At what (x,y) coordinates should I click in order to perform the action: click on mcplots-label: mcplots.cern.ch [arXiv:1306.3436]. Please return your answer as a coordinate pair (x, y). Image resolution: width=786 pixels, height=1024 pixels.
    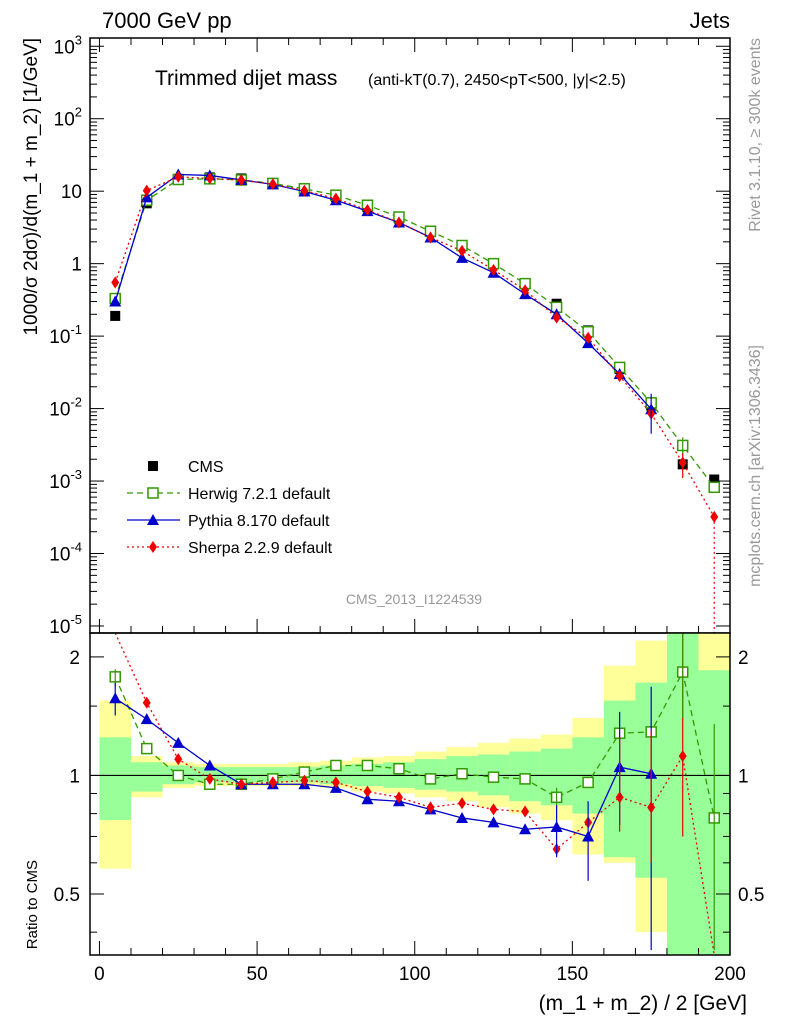
    Looking at the image, I should click on (755, 466).